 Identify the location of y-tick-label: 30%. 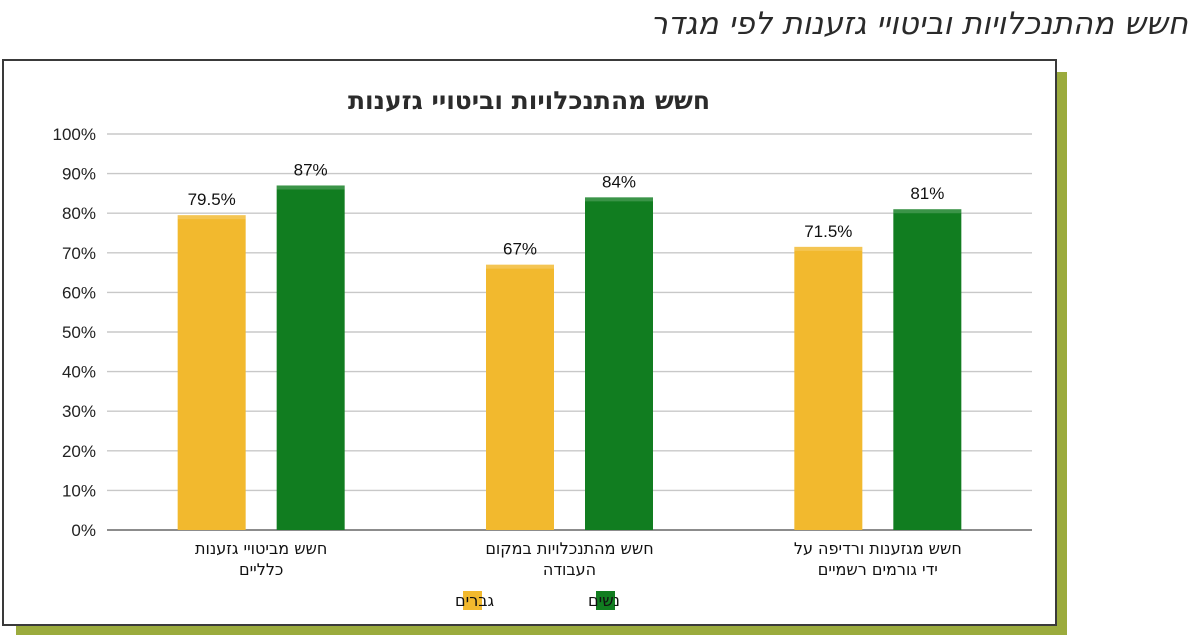
(79, 411).